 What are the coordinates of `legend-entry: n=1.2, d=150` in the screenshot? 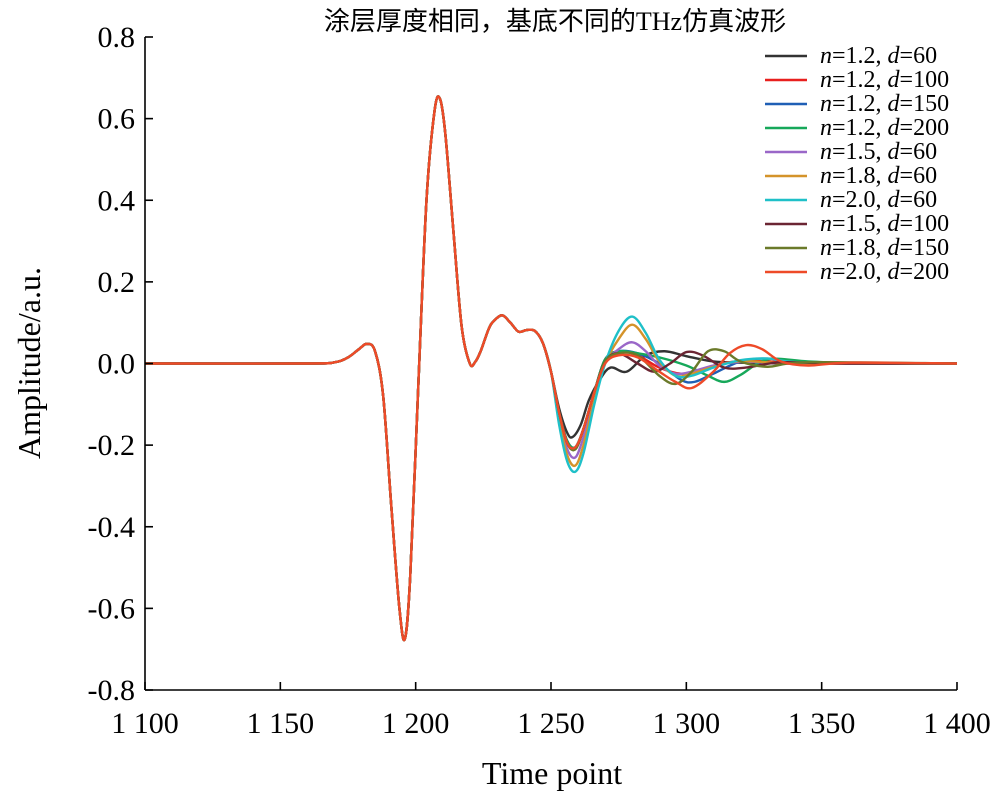 It's located at (884, 104).